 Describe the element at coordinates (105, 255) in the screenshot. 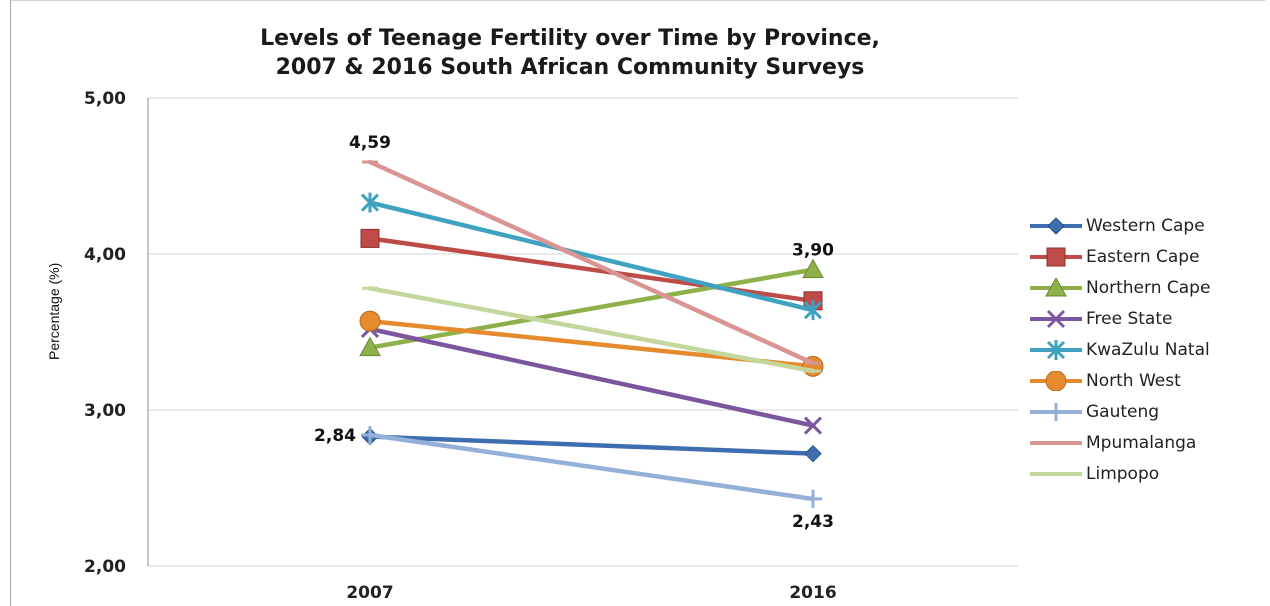

I see `y-tick-label: 4,00` at that location.